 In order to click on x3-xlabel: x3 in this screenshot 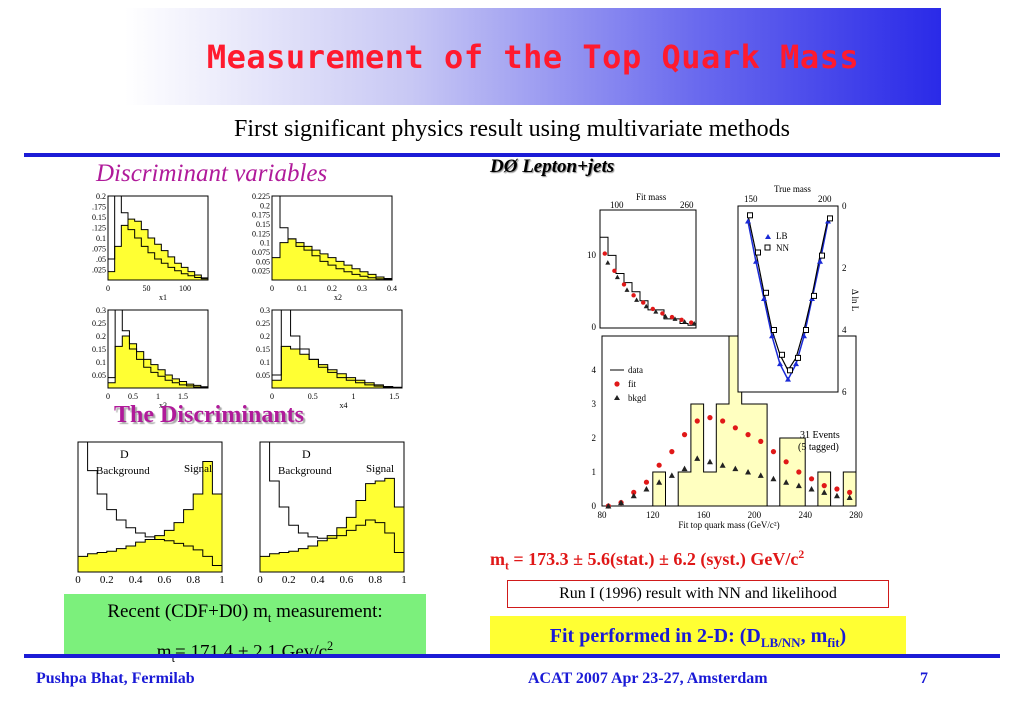, I will do `click(163, 405)`.